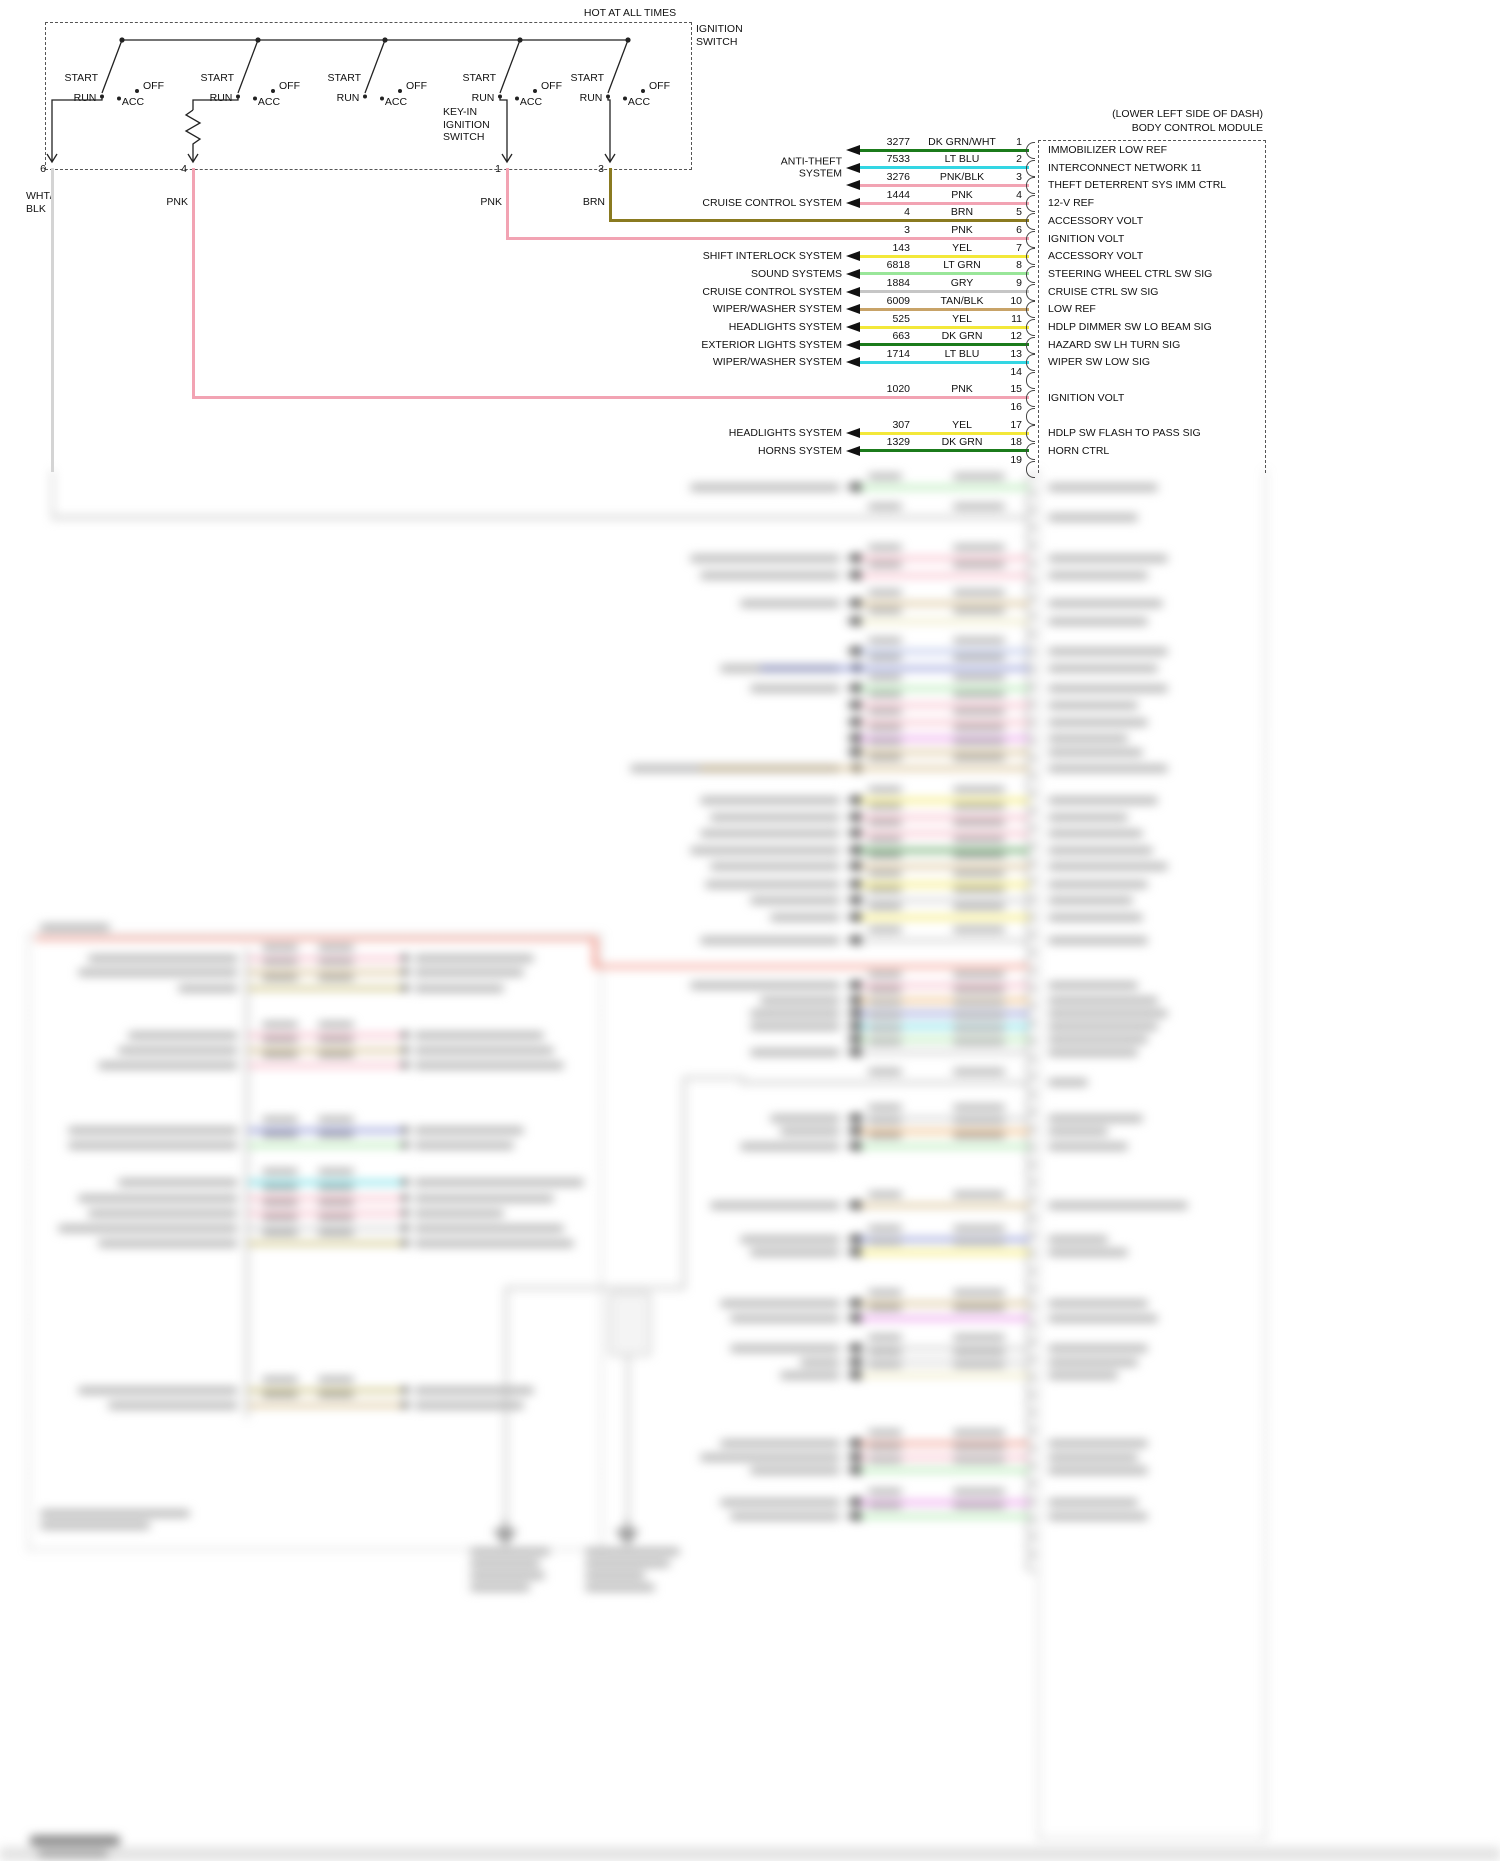 The height and width of the screenshot is (1861, 1500). Describe the element at coordinates (750, 1854) in the screenshot. I see `bottom-bar` at that location.